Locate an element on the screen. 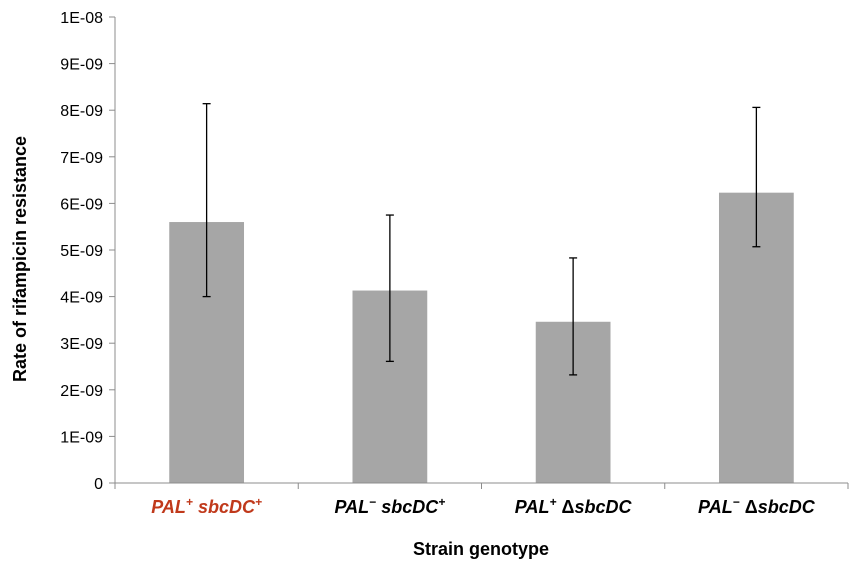  category-label: PAL+ sbcDC+ is located at coordinates (206, 506).